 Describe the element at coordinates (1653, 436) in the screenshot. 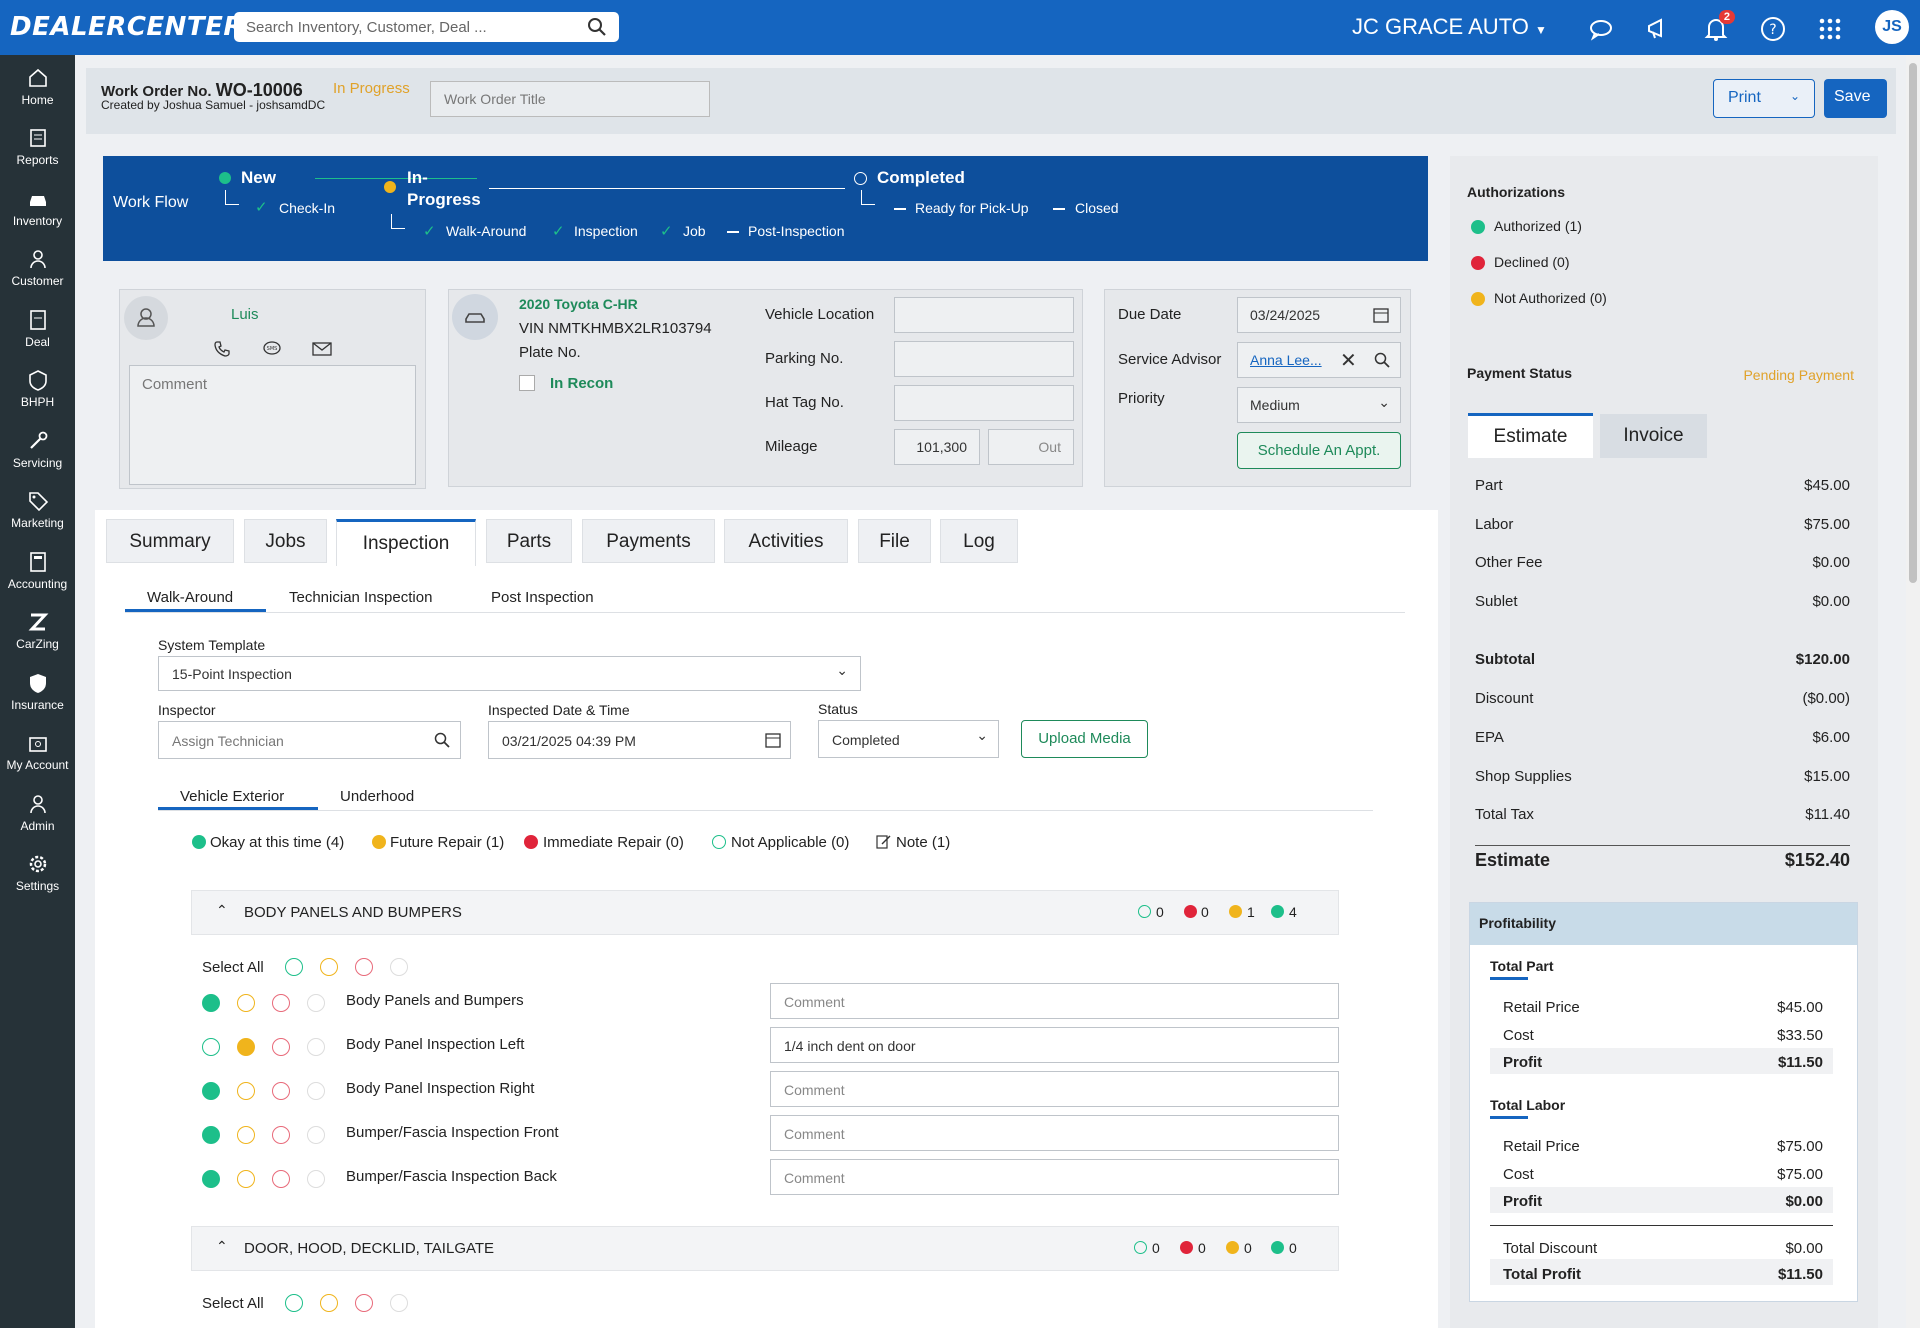

I see `tab-invoice: Invoice` at that location.